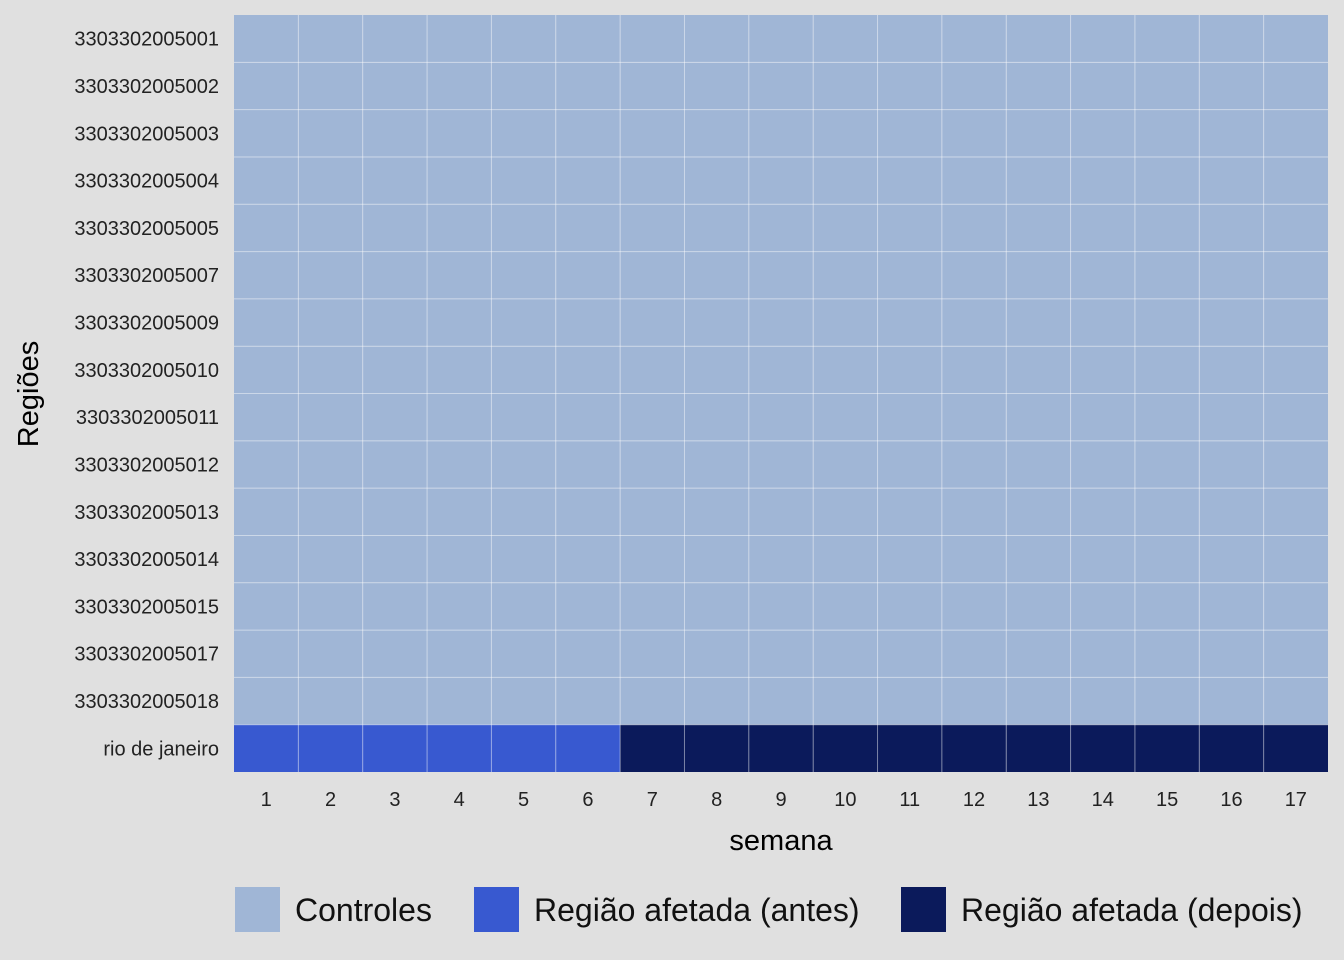 This screenshot has height=960, width=1344. I want to click on x-tick-label: 9, so click(780, 800).